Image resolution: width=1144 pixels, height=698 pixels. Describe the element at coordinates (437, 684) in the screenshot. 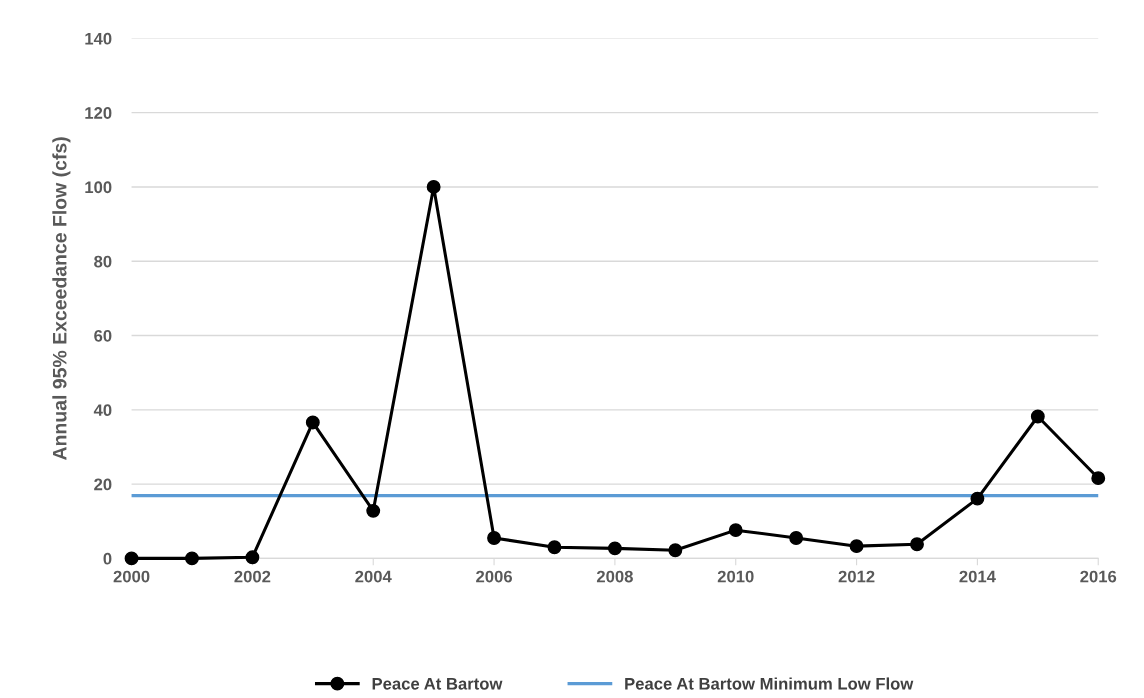

I see `legend-label: Peace At Bartow` at that location.